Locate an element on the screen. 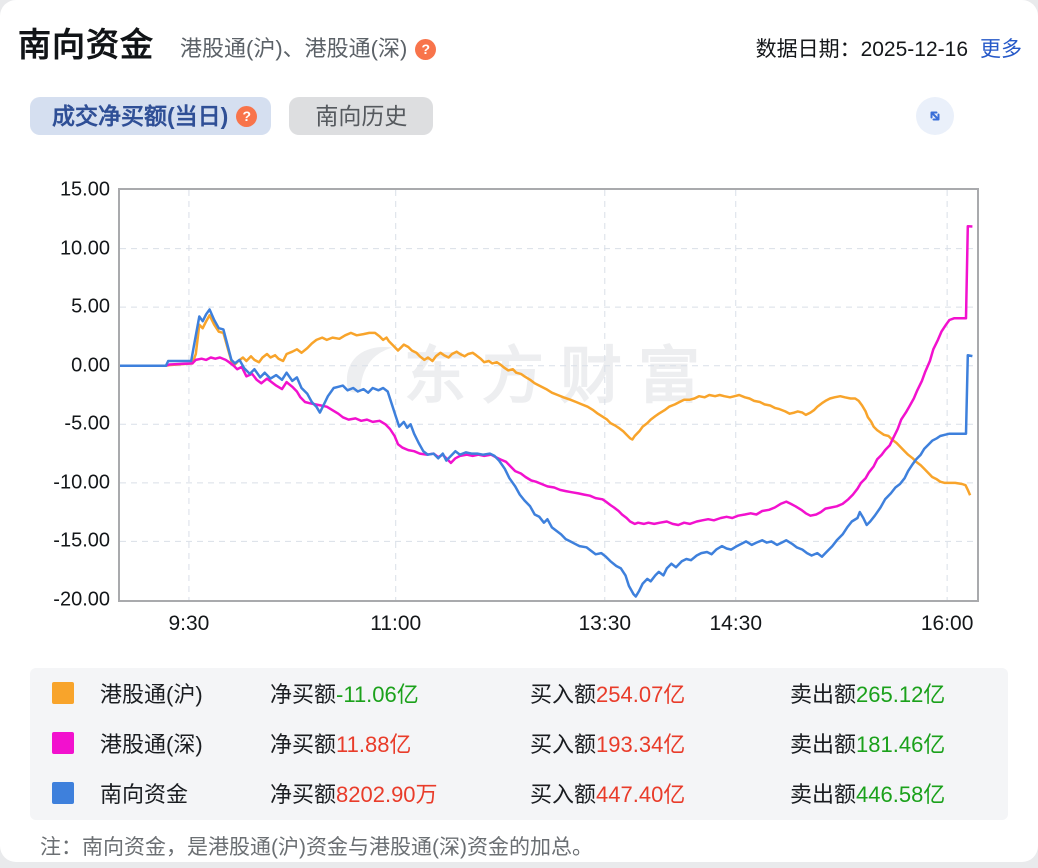  footnote: 注：南向资金，是港股通(沪)资金与港股通(深)资金的加总。 is located at coordinates (316, 847).